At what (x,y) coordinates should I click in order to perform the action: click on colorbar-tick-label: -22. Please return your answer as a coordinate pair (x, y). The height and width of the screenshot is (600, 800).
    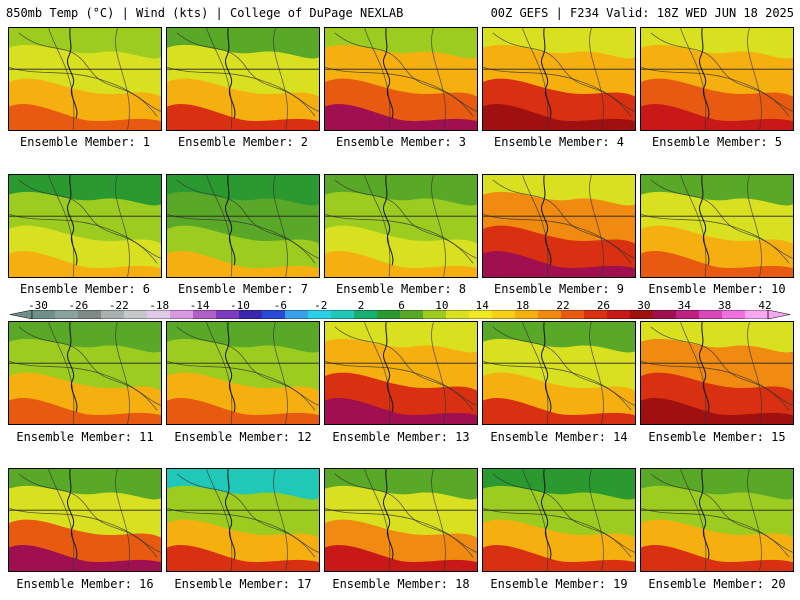
    Looking at the image, I should click on (118, 305).